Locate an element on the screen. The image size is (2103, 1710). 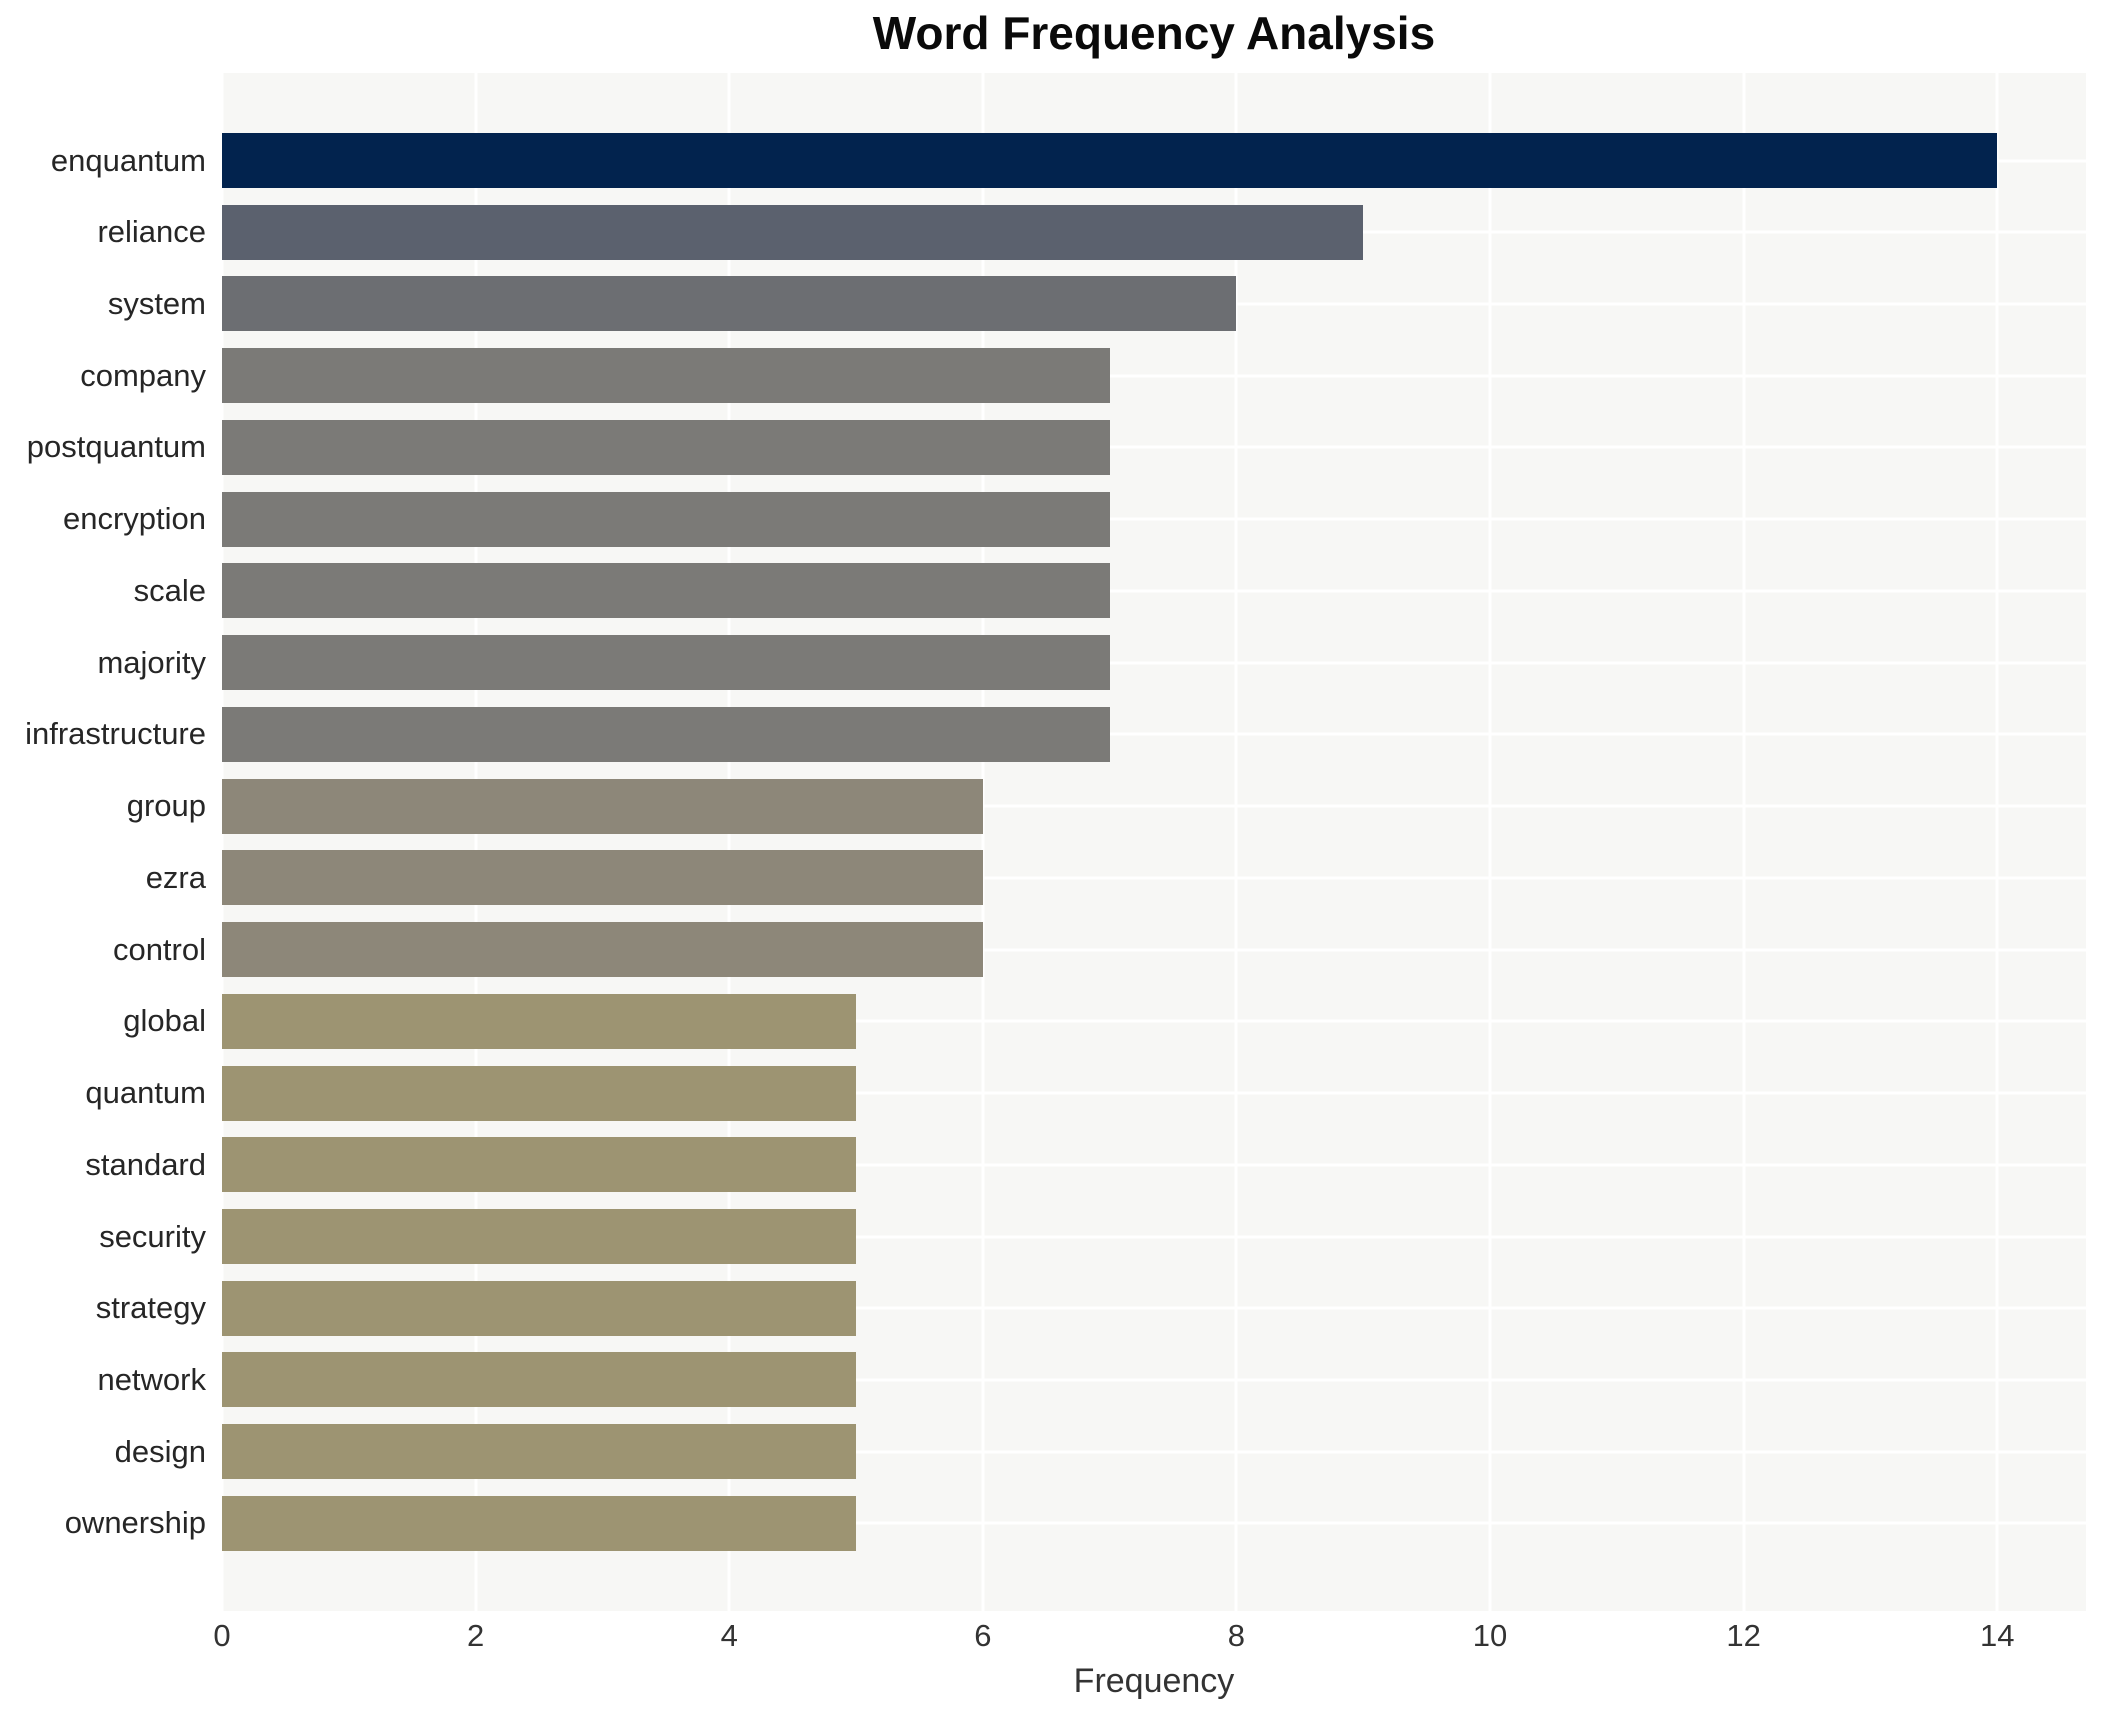
y-label-postquantum: postquantum is located at coordinates (116, 447).